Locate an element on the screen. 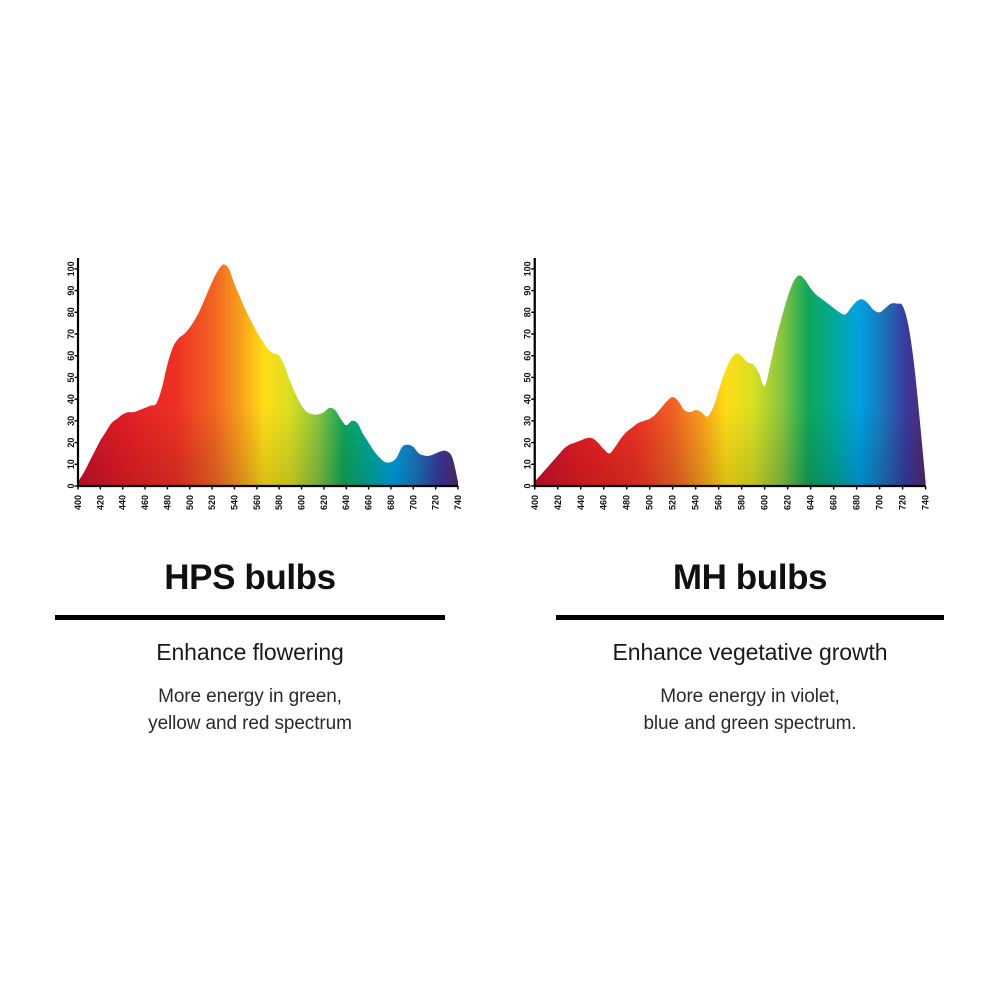 This screenshot has width=1000, height=1000. bulb-description-hps-line2: yellow and red spectrum is located at coordinates (250, 724).